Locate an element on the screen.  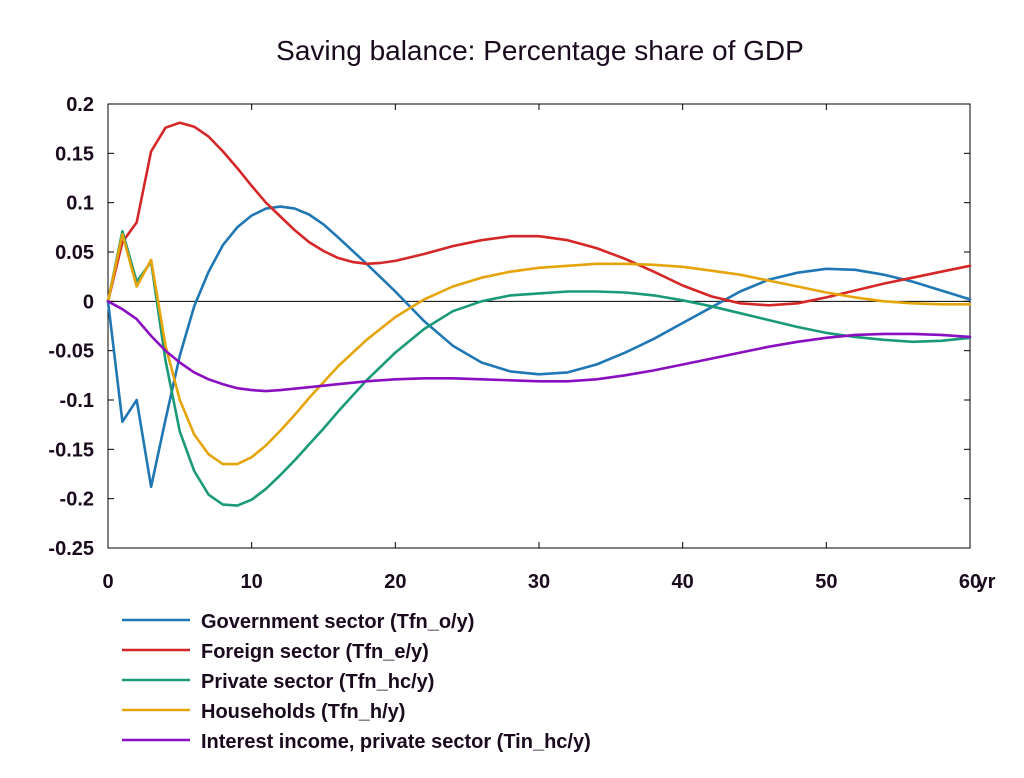
x-tick-label: 0 is located at coordinates (107, 582).